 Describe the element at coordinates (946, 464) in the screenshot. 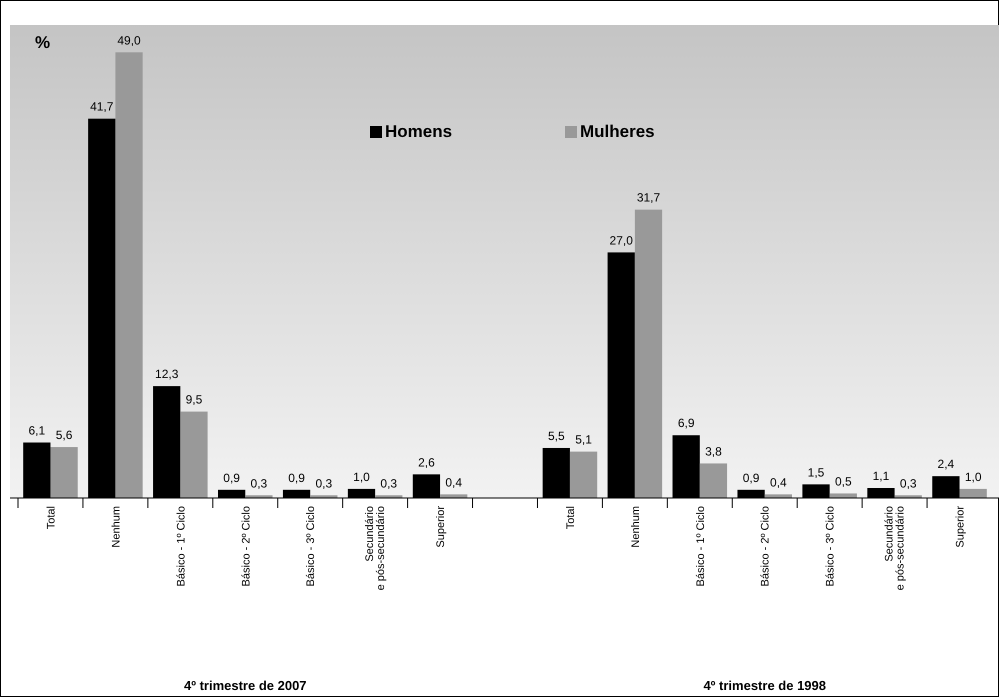

I see `data-label: 2,4` at that location.